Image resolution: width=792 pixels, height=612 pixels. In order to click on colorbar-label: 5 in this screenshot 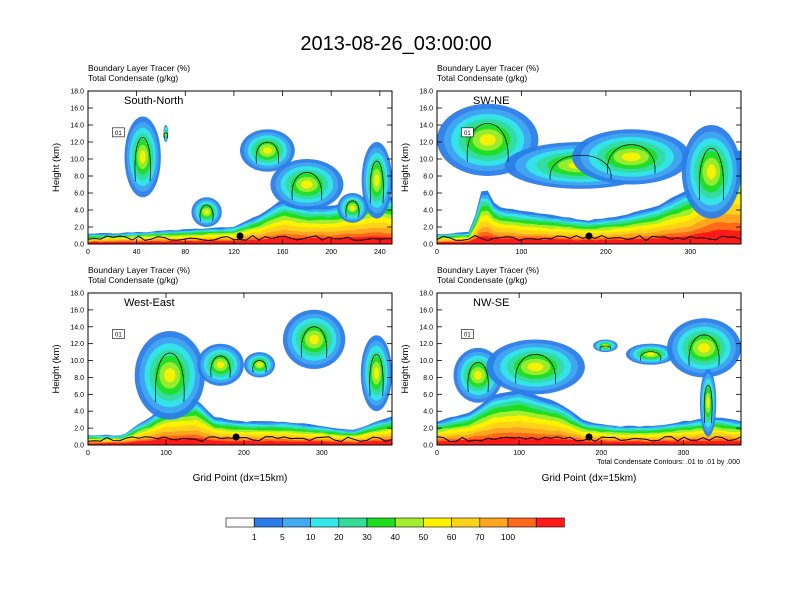, I will do `click(282, 537)`.